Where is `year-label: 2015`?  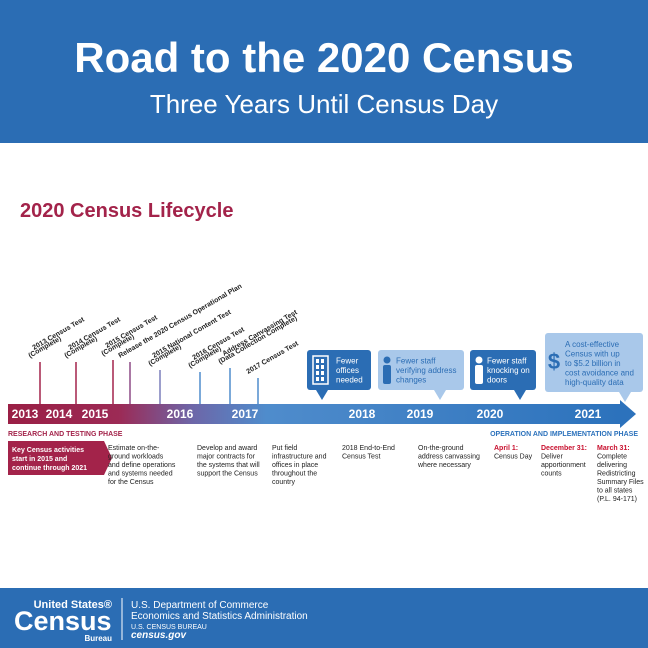
year-label: 2015 is located at coordinates (95, 414).